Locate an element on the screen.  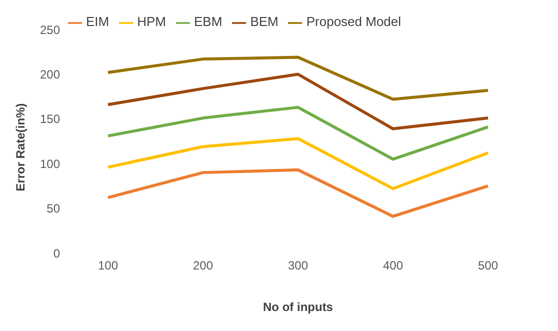
legend-label: BEM is located at coordinates (264, 21).